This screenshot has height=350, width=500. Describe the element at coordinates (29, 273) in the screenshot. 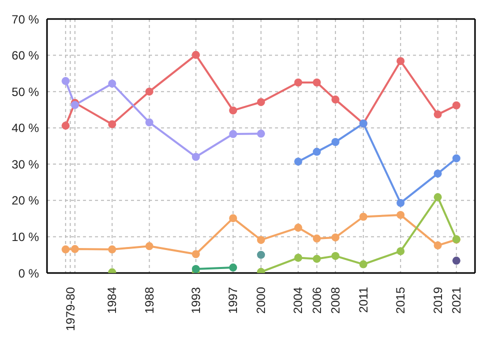

I see `y-tick-label: 0 %` at that location.